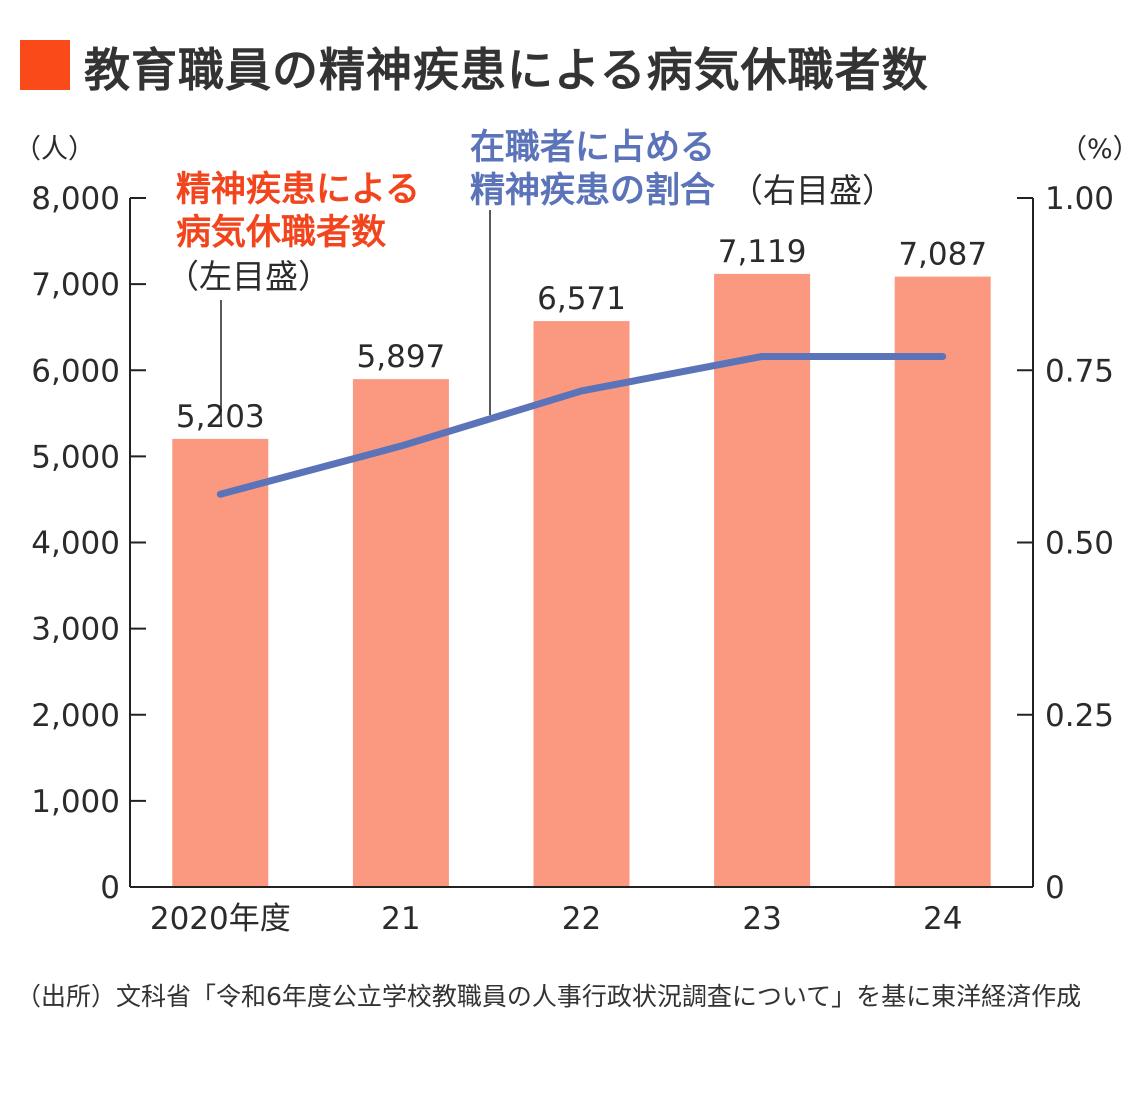 Image resolution: width=1140 pixels, height=1109 pixels. Describe the element at coordinates (1079, 544) in the screenshot. I see `right-tick-label: 0.50` at that location.